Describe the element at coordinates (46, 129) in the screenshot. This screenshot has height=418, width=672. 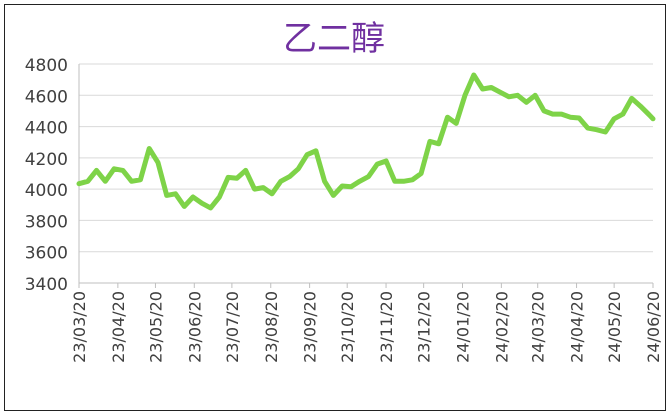
I see `y-tick-label: 4400` at that location.